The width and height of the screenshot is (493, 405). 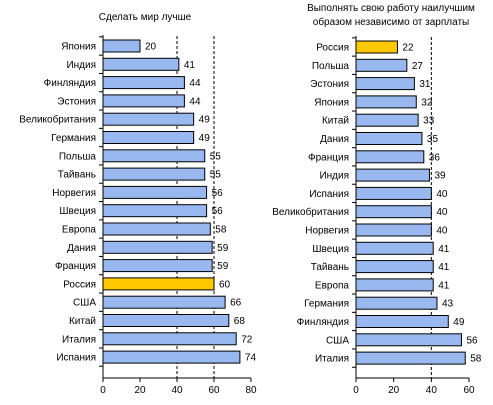 What do you see at coordinates (79, 230) in the screenshot?
I see `c1-category-label-11: Европа` at bounding box center [79, 230].